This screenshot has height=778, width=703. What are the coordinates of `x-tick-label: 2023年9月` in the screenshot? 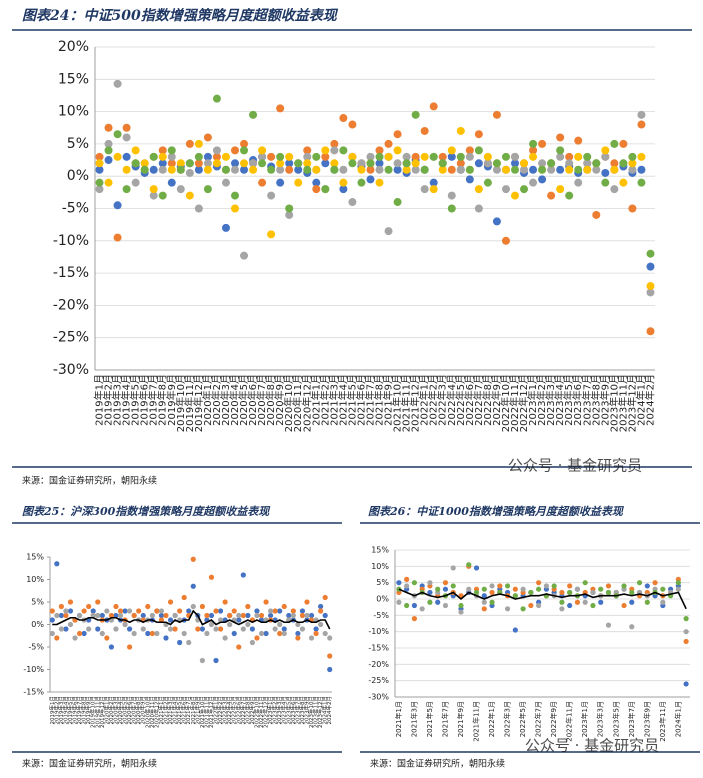 It's located at (306, 710).